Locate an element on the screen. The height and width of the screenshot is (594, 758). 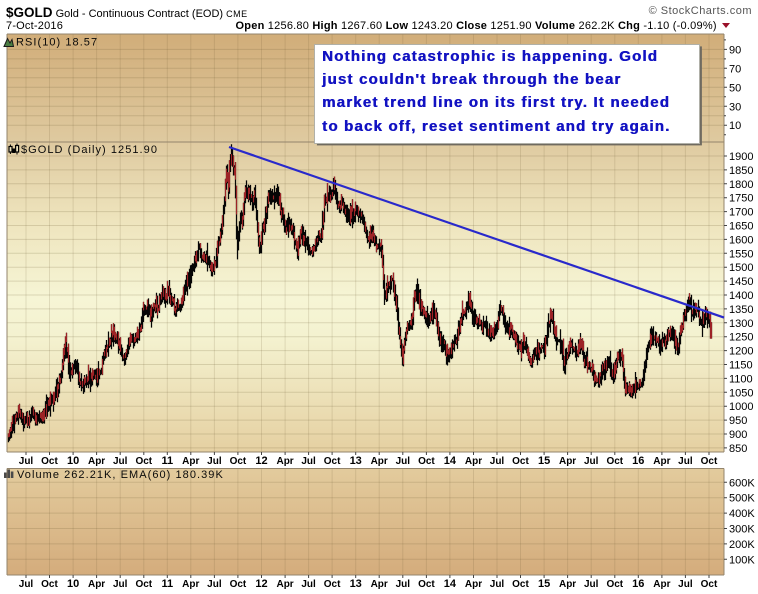
svg-text: 1350 is located at coordinates (741, 310).